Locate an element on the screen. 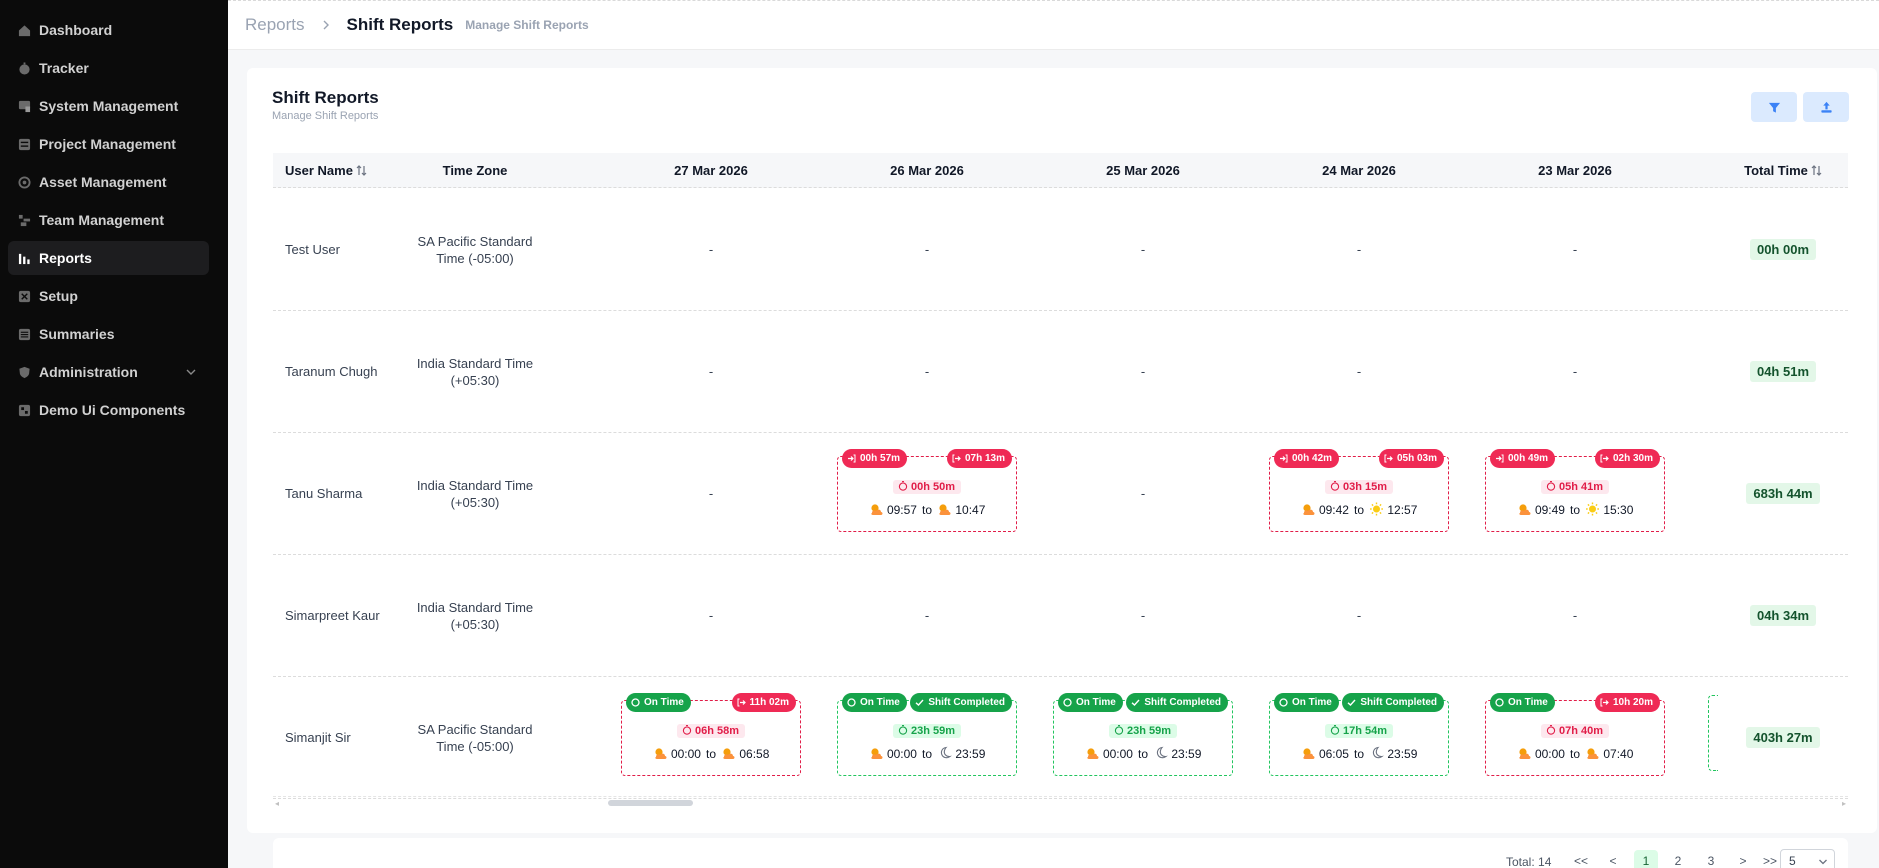  sidebar-item-label: Administration is located at coordinates (88, 372).